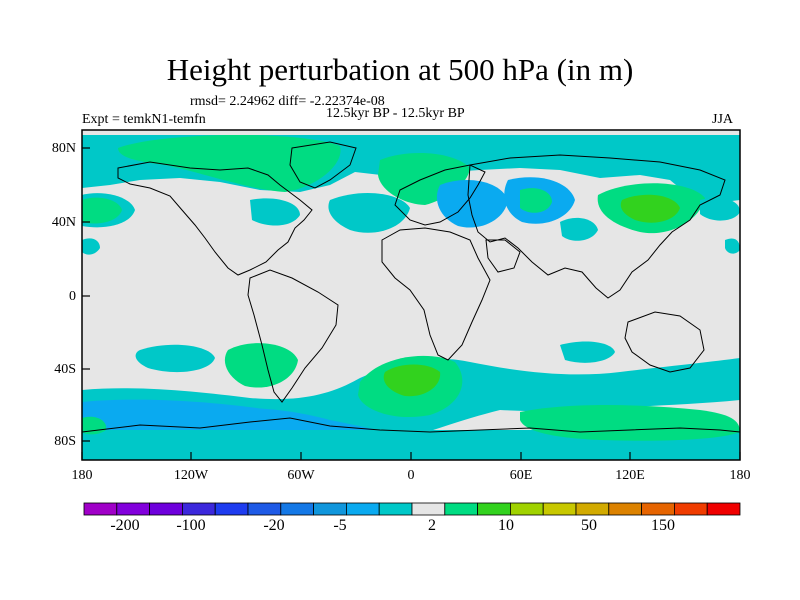  Describe the element at coordinates (506, 525) in the screenshot. I see `colorbar-label: 10` at that location.